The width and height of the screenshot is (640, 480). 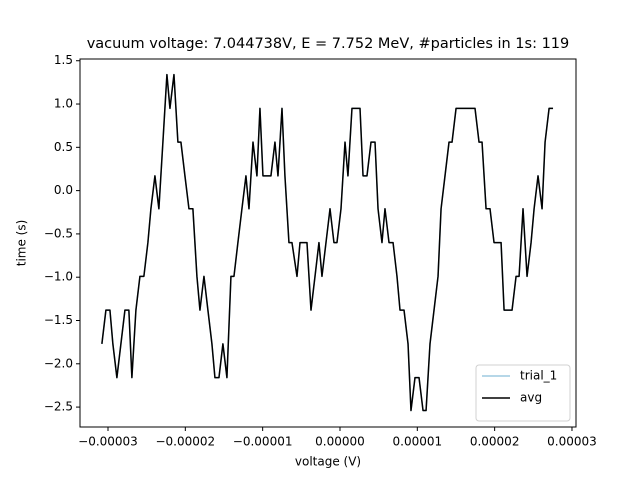 What do you see at coordinates (495, 442) in the screenshot?
I see `x-tick-label: 0.00002` at bounding box center [495, 442].